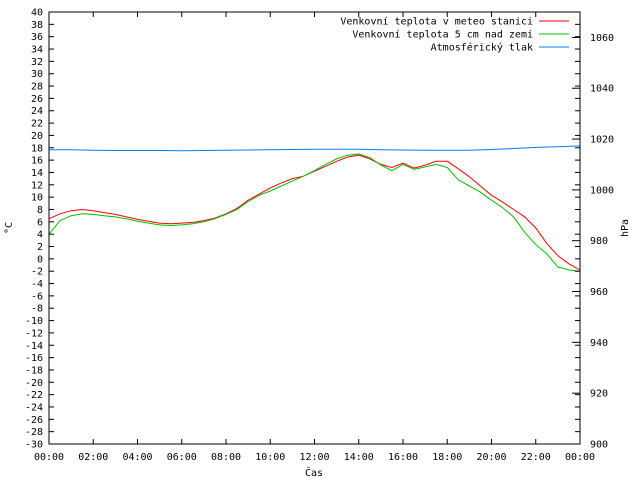  I want to click on legend-label-2: Venkovní teplota 5 cm nad zemí, so click(442, 35).